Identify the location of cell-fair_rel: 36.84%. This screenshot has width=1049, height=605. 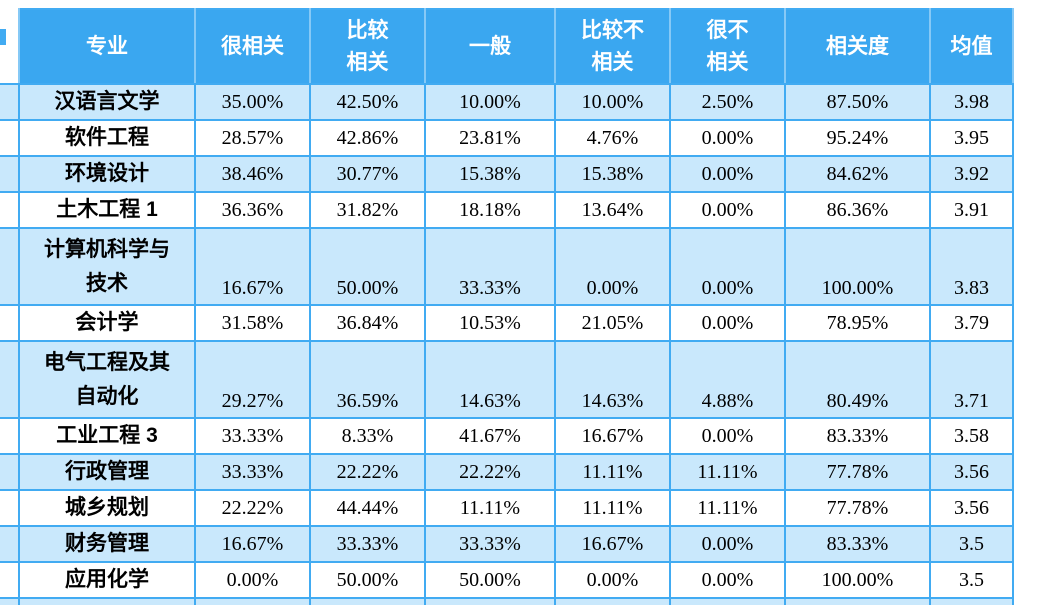
(367, 323).